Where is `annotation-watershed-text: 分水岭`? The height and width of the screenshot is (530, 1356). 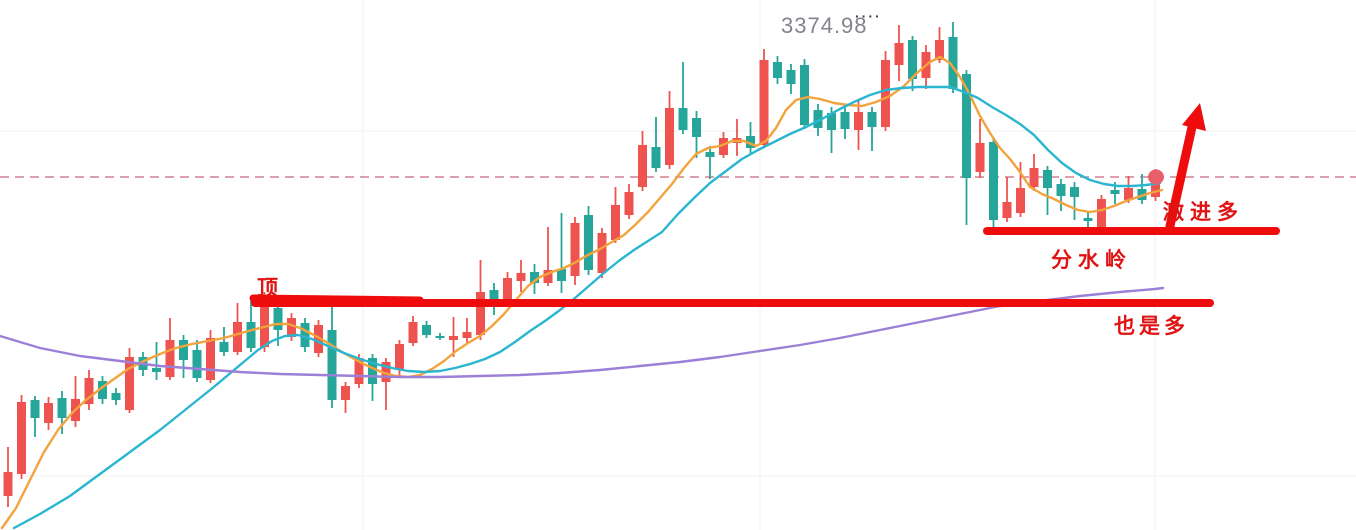 annotation-watershed-text: 分水岭 is located at coordinates (1091, 260).